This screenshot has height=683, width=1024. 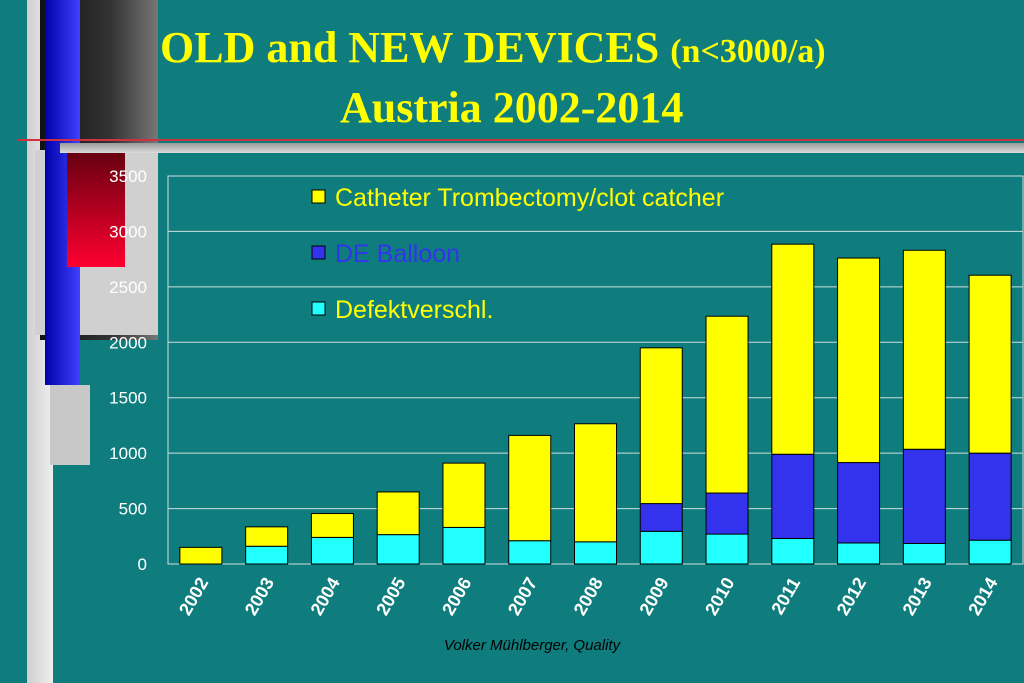 I want to click on x-tick-label: 2014, so click(x=982, y=596).